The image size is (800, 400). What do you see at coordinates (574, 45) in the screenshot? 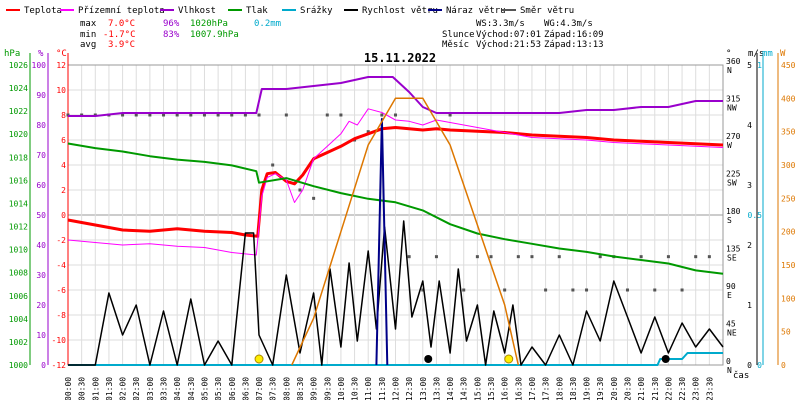
I see `moonset-time: Západ:13:13` at bounding box center [574, 45].